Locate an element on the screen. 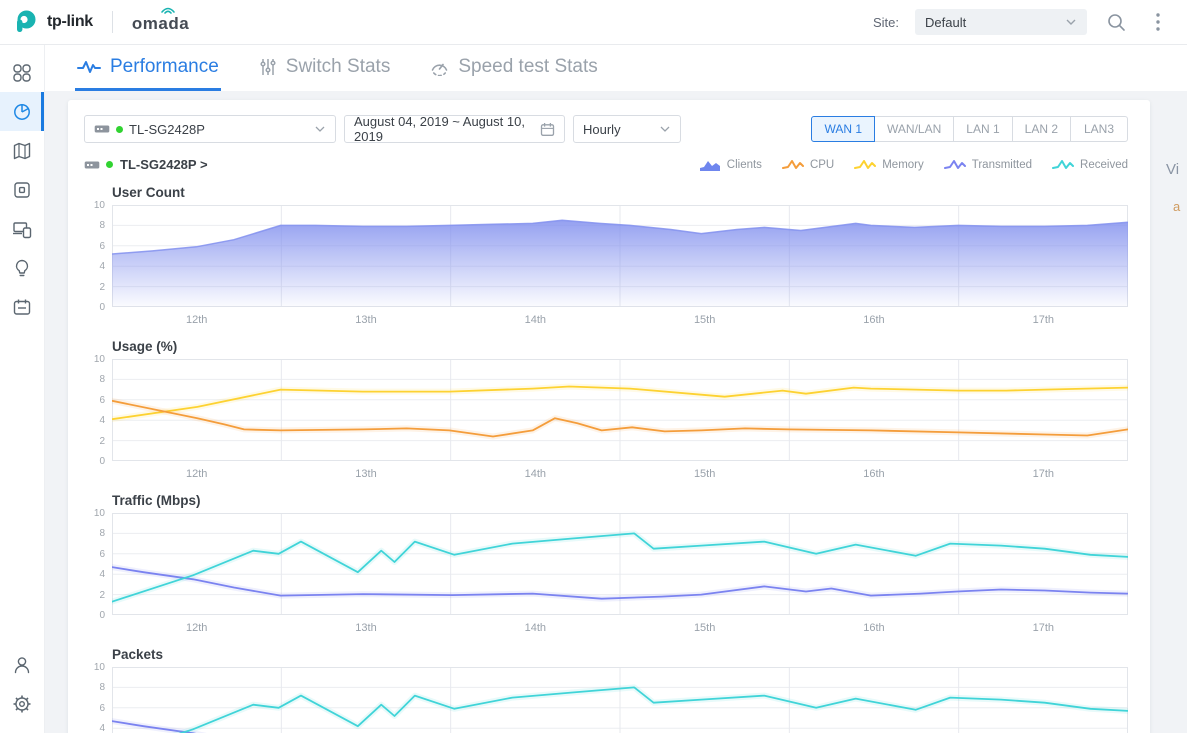 Image resolution: width=1187 pixels, height=733 pixels. legend-item-memory: Memory is located at coordinates (889, 165).